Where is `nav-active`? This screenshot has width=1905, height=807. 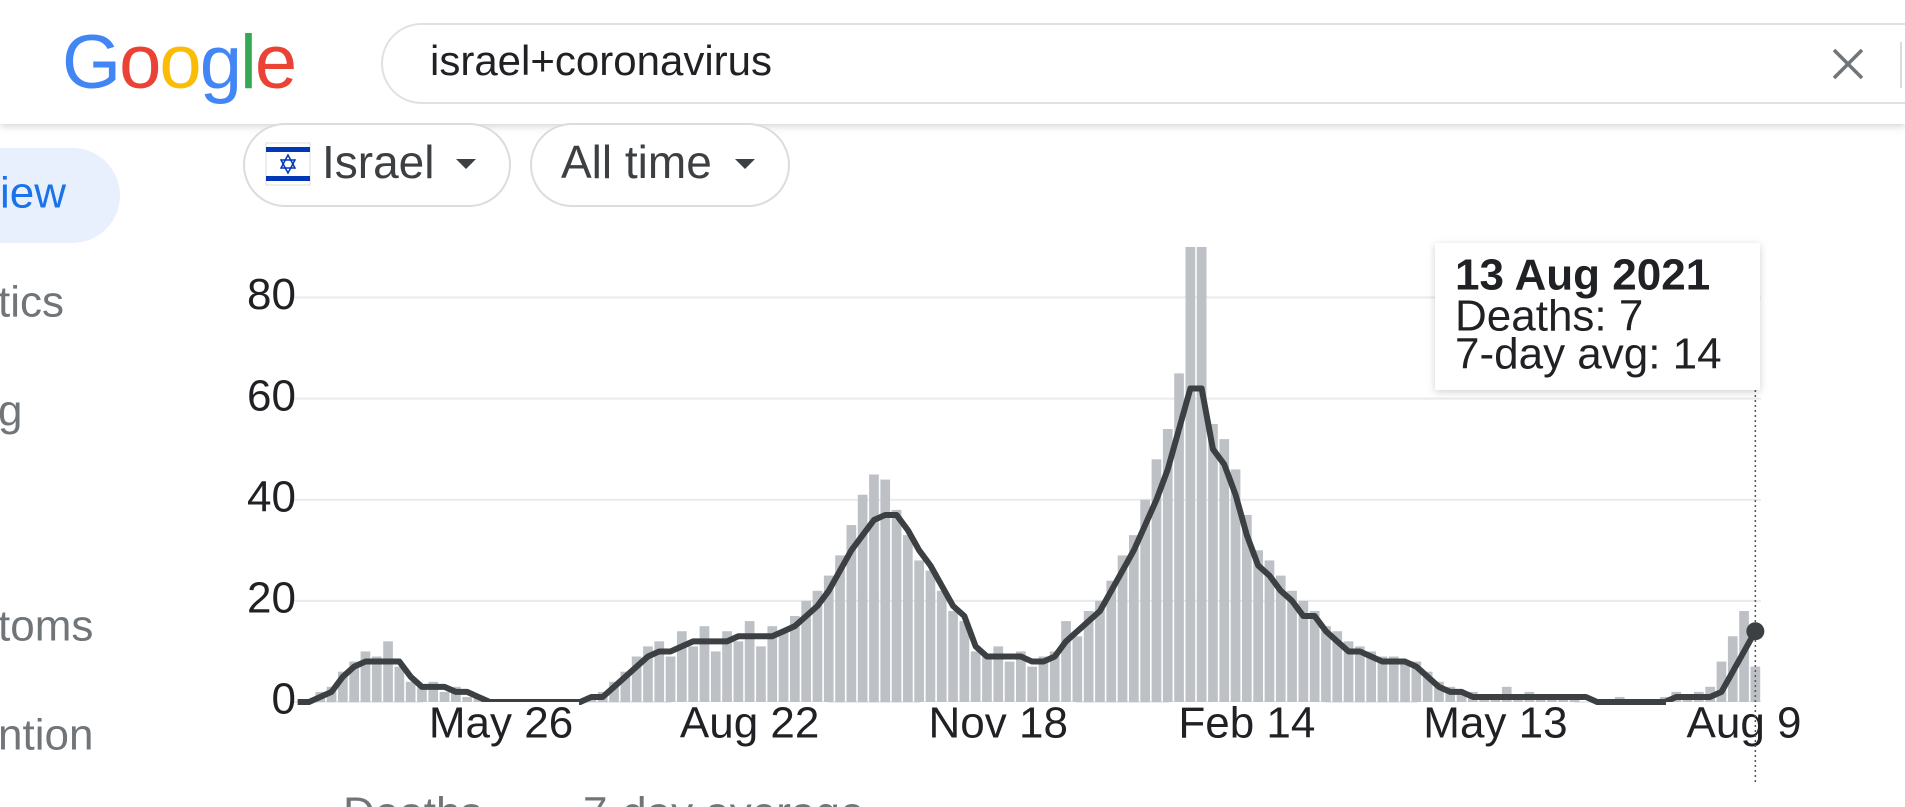 nav-active is located at coordinates (60, 195).